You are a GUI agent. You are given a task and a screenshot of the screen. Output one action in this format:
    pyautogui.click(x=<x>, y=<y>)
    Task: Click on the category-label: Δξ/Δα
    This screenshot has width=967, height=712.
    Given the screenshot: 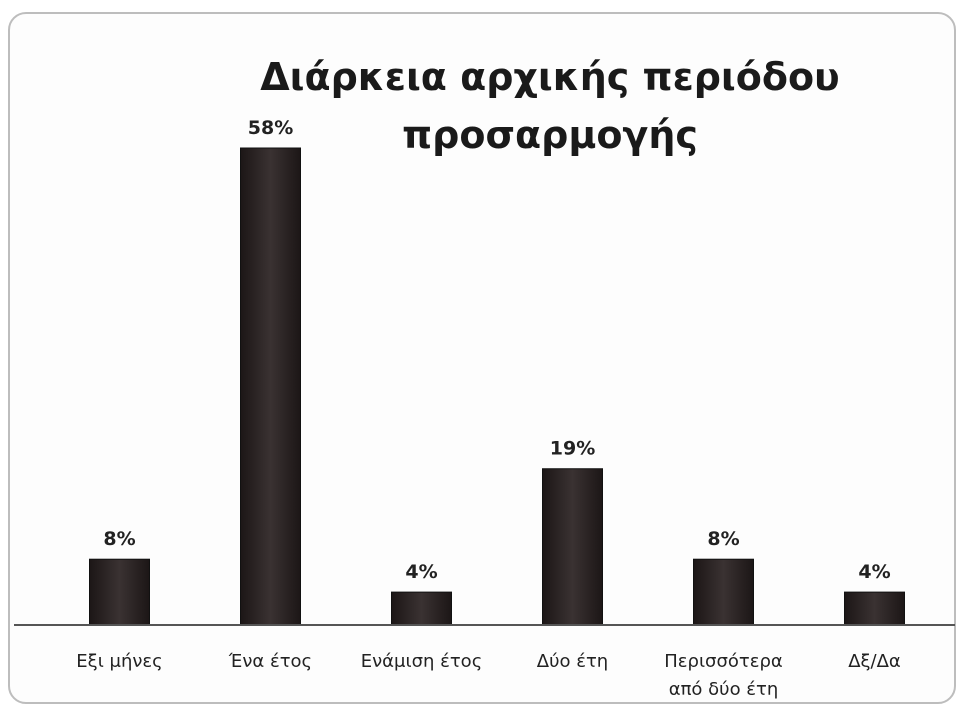 What is the action you would take?
    pyautogui.click(x=874, y=661)
    